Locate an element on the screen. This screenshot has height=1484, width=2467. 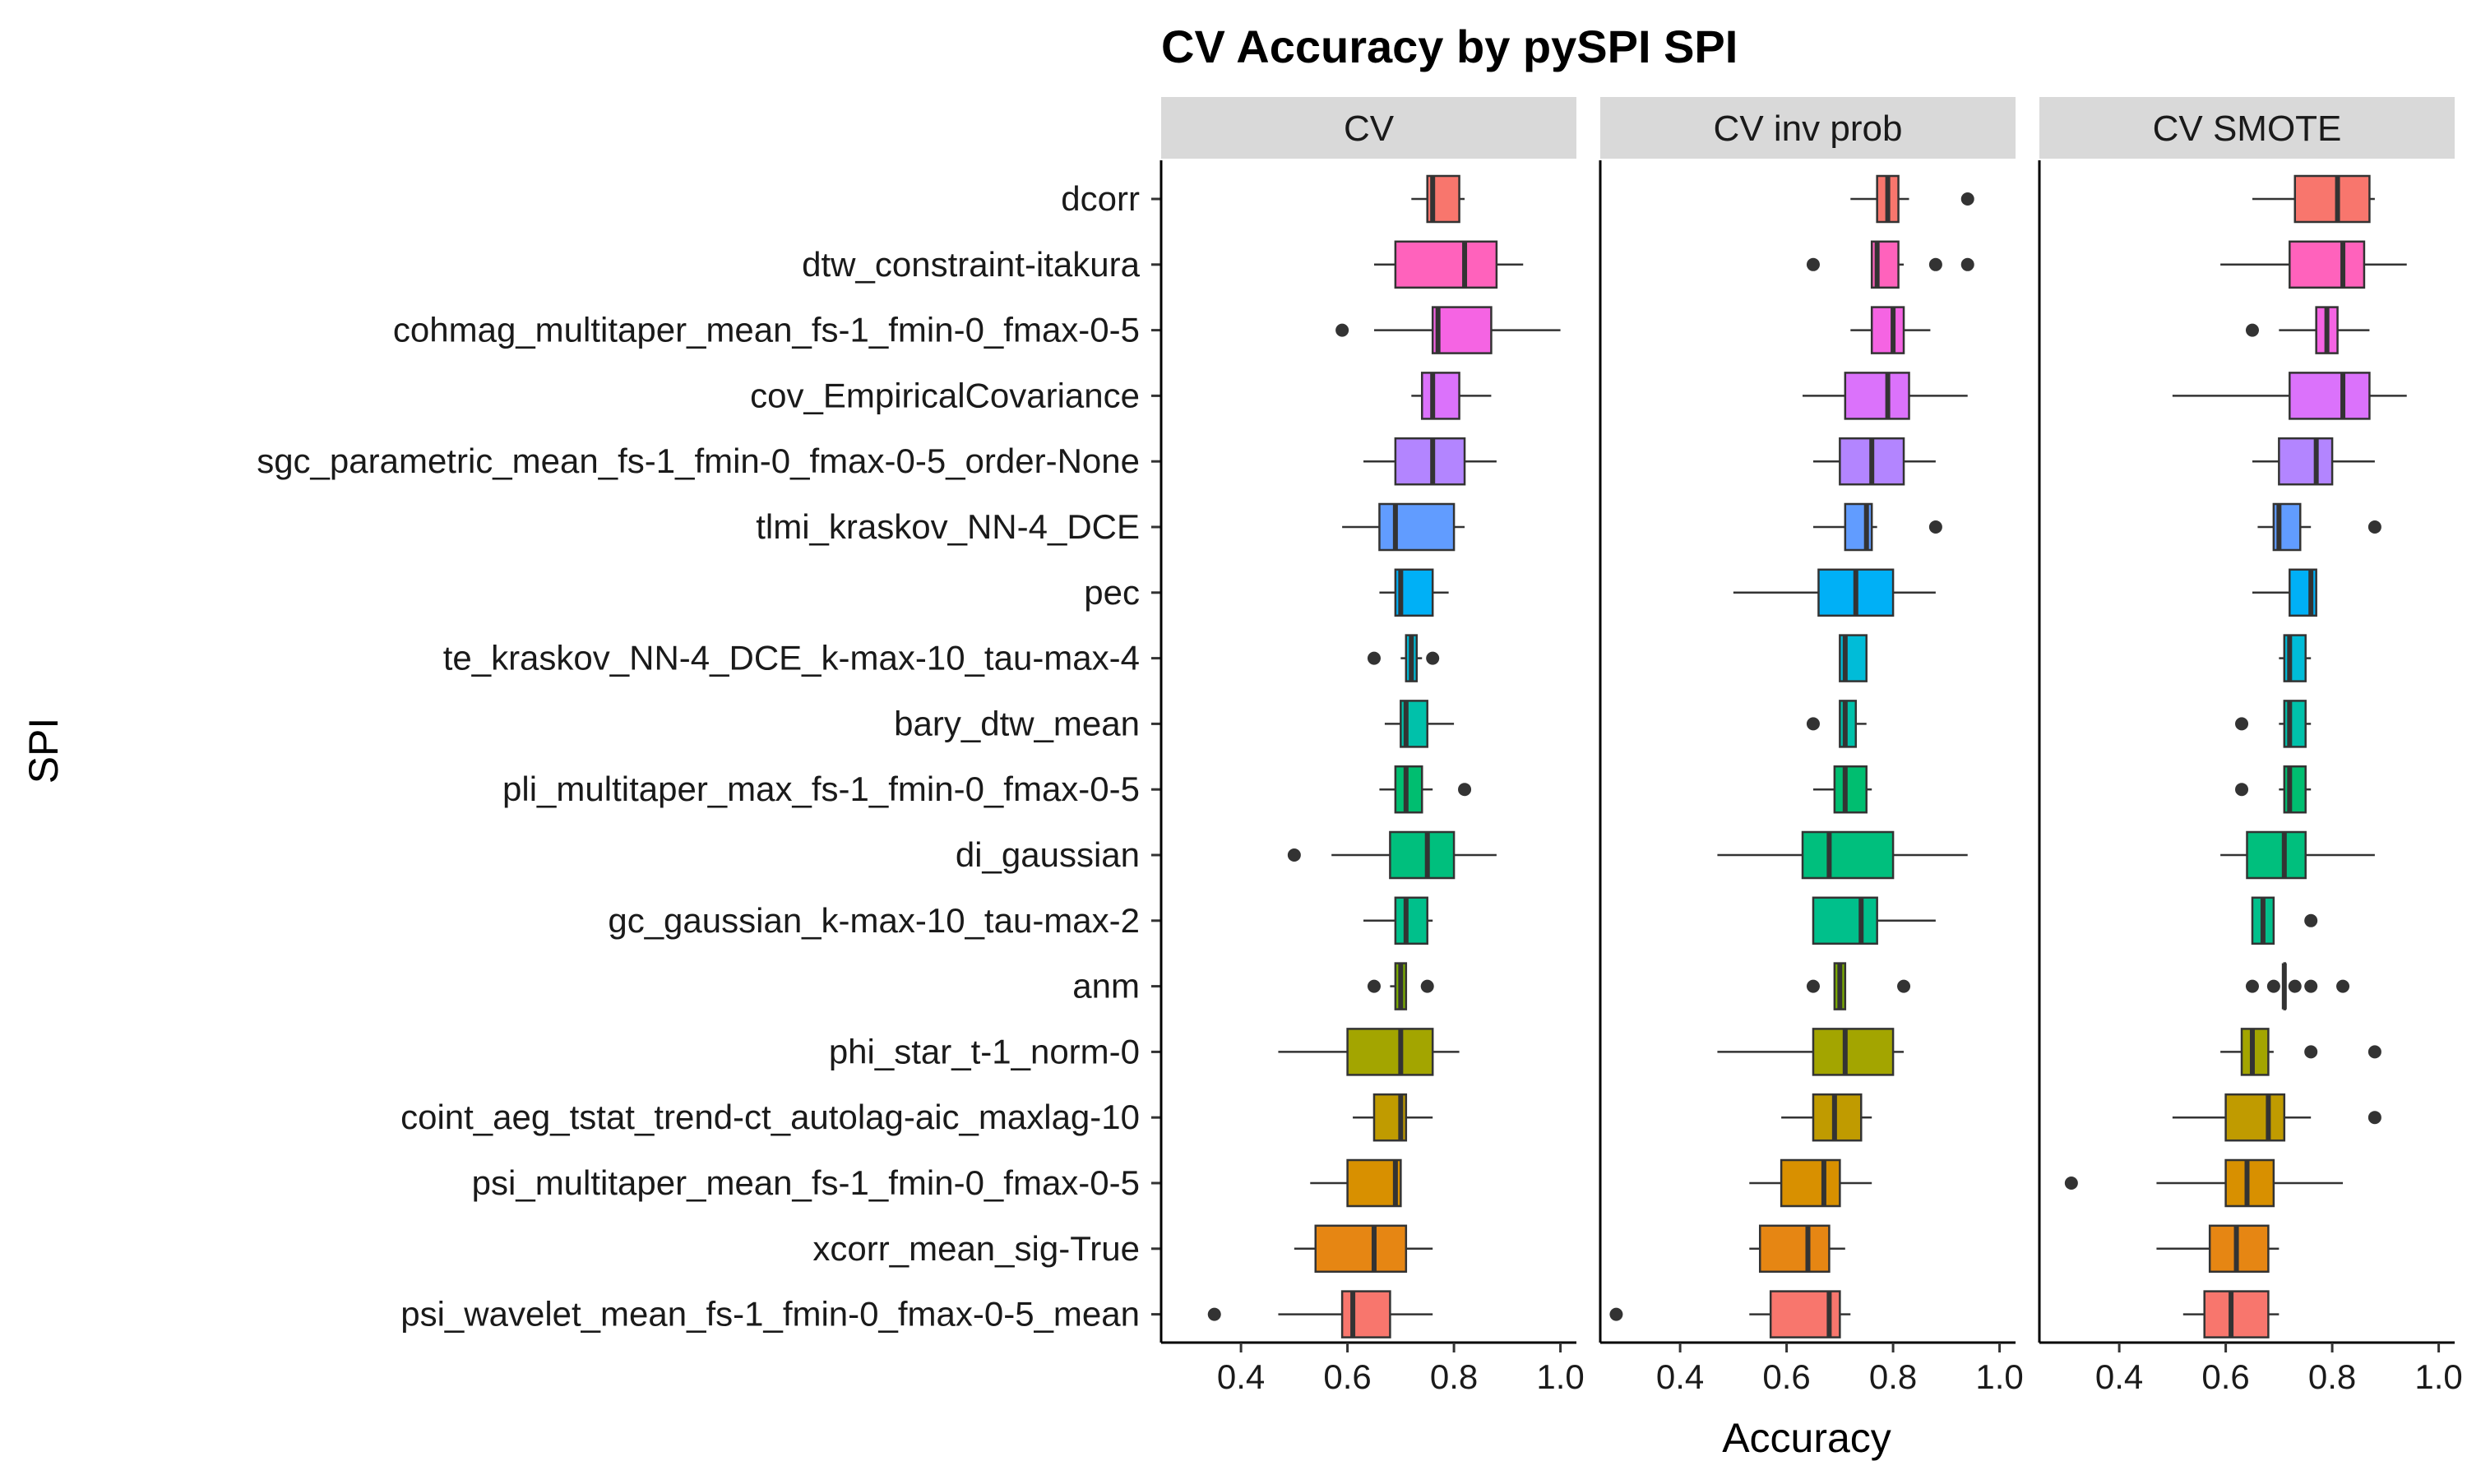
x-axis-title: Accuracy is located at coordinates (1806, 1438).